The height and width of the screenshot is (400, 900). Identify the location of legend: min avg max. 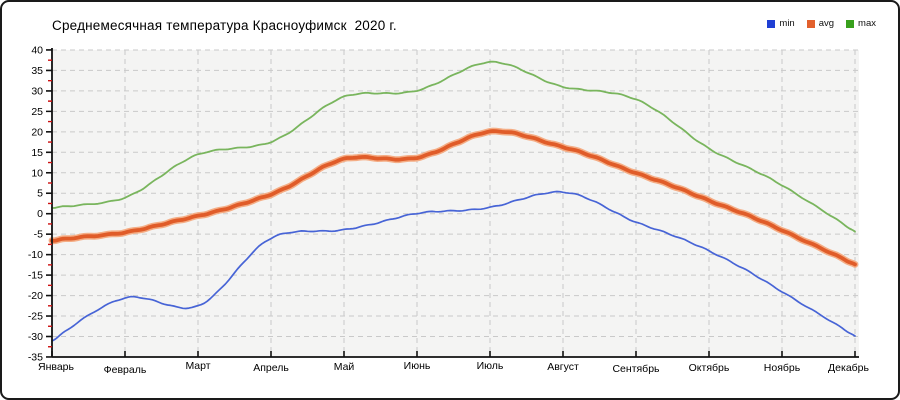
(821, 23).